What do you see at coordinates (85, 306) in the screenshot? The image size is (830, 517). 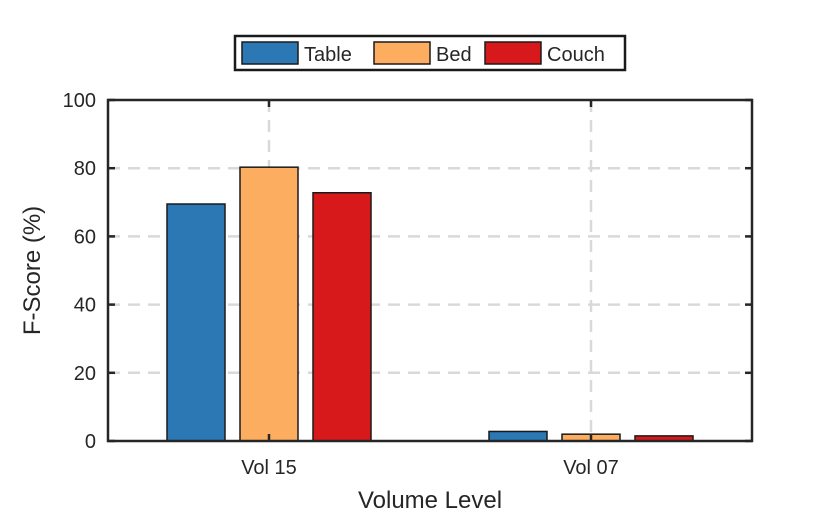 I see `y-tick-label: 40` at bounding box center [85, 306].